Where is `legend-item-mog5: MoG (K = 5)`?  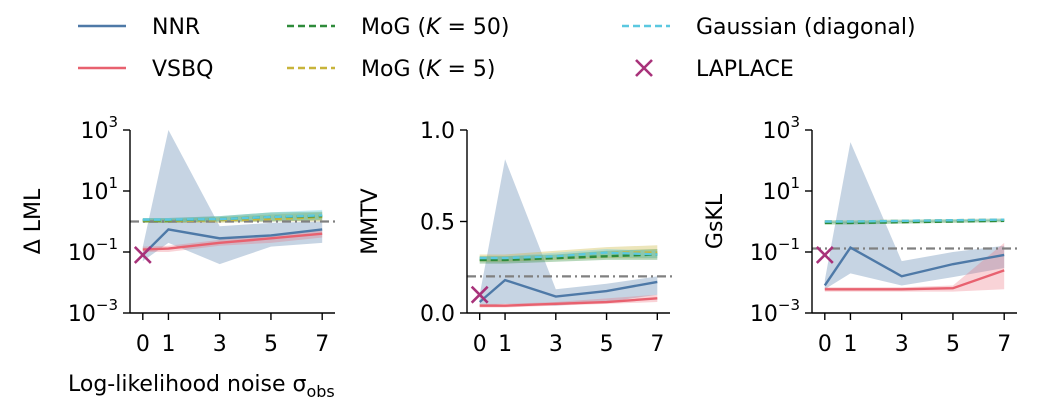
legend-item-mog5: MoG (K = 5) is located at coordinates (391, 69).